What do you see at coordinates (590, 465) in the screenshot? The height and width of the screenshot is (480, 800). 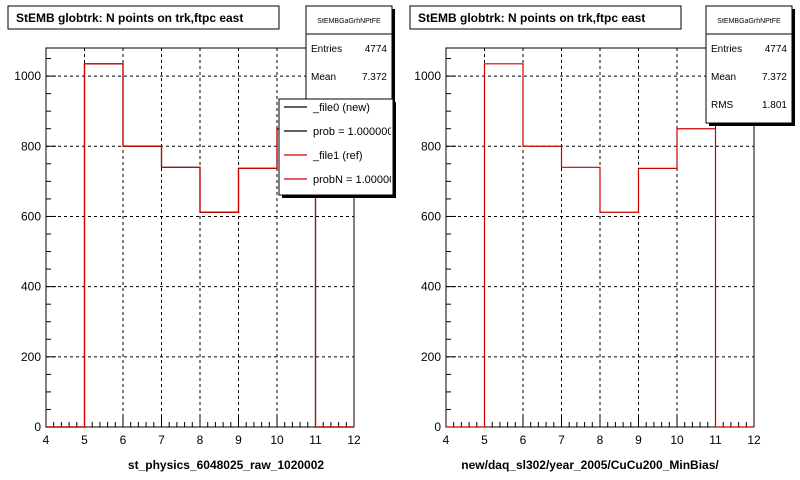 I see `x-axis-title: new/daq_sl302/year_2005/CuCu200_MinBias/` at bounding box center [590, 465].